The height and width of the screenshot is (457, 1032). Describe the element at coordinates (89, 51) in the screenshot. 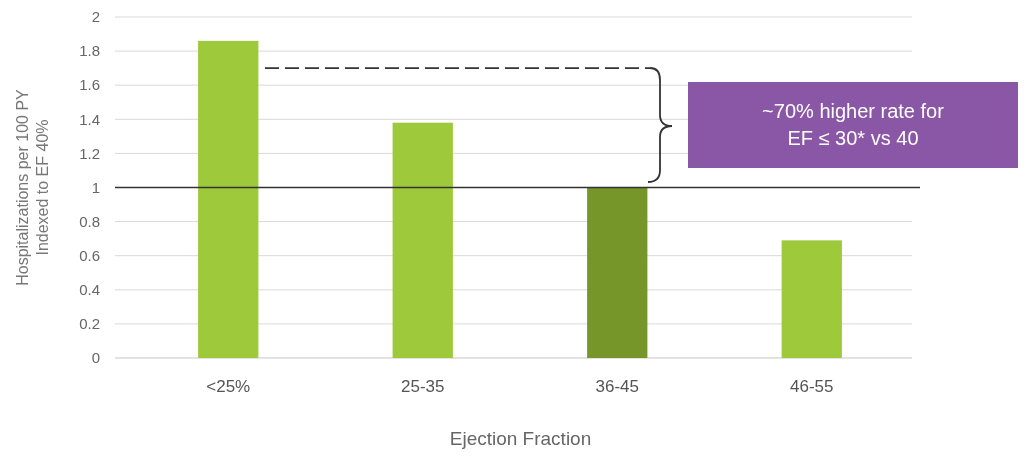

I see `y-tick-label: 1.8` at that location.